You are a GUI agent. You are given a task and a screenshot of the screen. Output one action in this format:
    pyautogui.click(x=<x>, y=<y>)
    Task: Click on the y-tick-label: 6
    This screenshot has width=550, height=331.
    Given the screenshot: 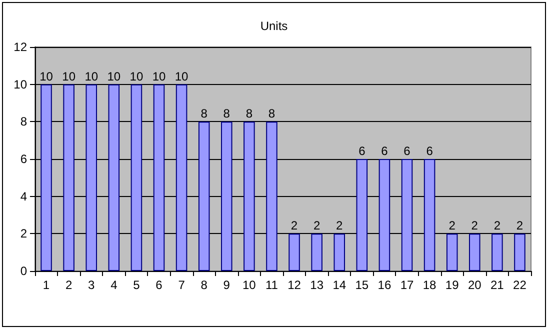 What is the action you would take?
    pyautogui.click(x=24, y=159)
    